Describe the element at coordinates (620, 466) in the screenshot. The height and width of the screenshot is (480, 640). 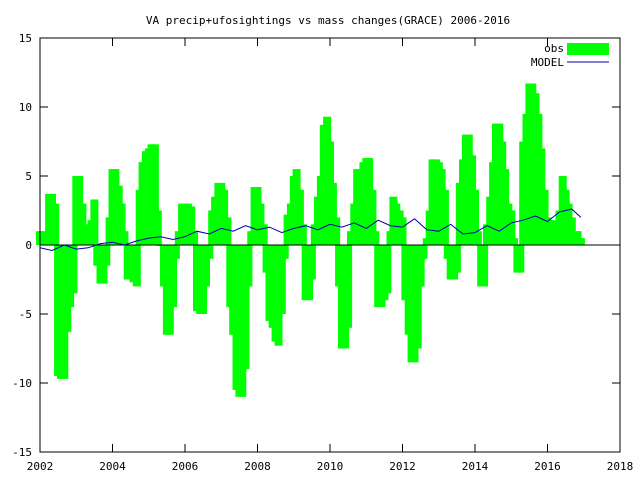
I see `x-tick-label: 2018` at that location.